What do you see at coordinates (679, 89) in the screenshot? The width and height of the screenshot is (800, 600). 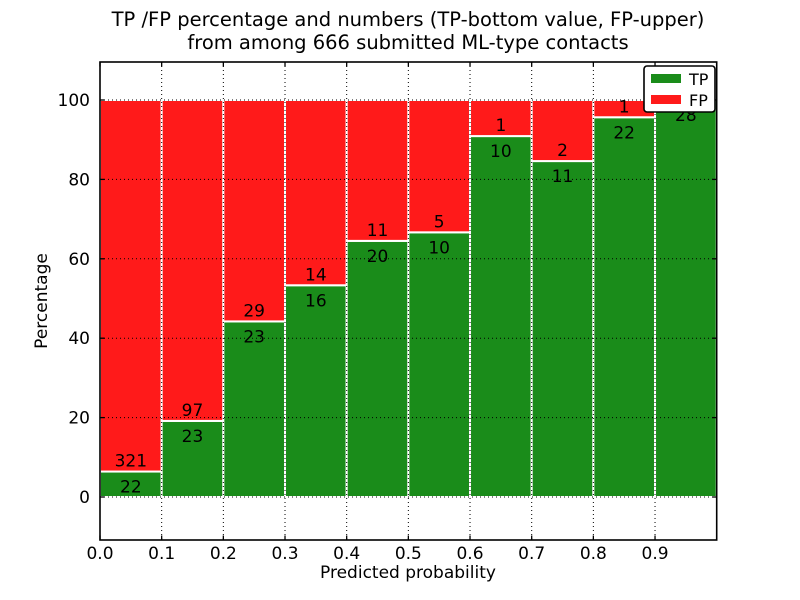 I see `legend: TP FP` at bounding box center [679, 89].